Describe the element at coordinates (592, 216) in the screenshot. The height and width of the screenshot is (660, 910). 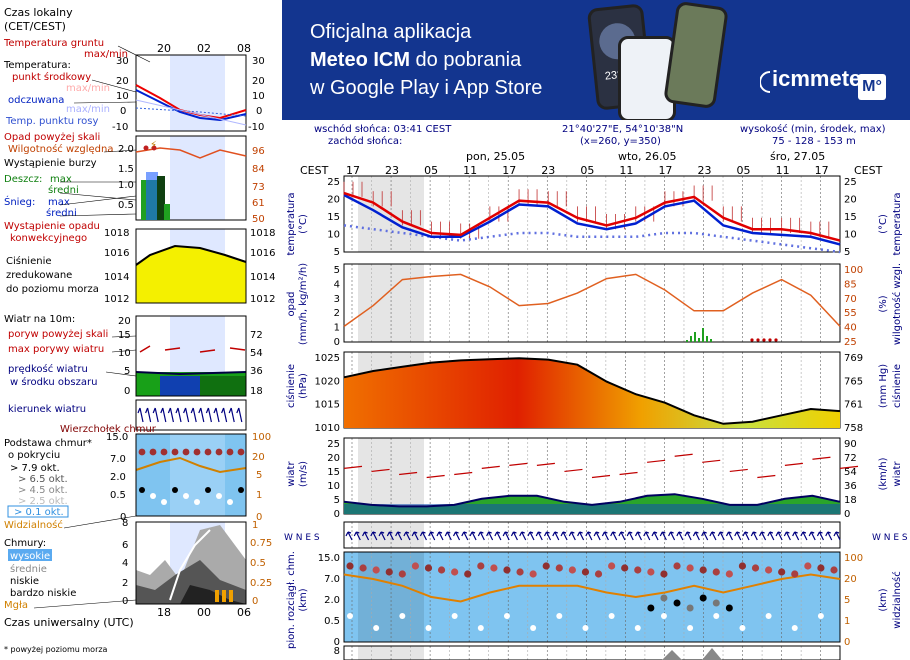
I see `temperature-line` at that location.